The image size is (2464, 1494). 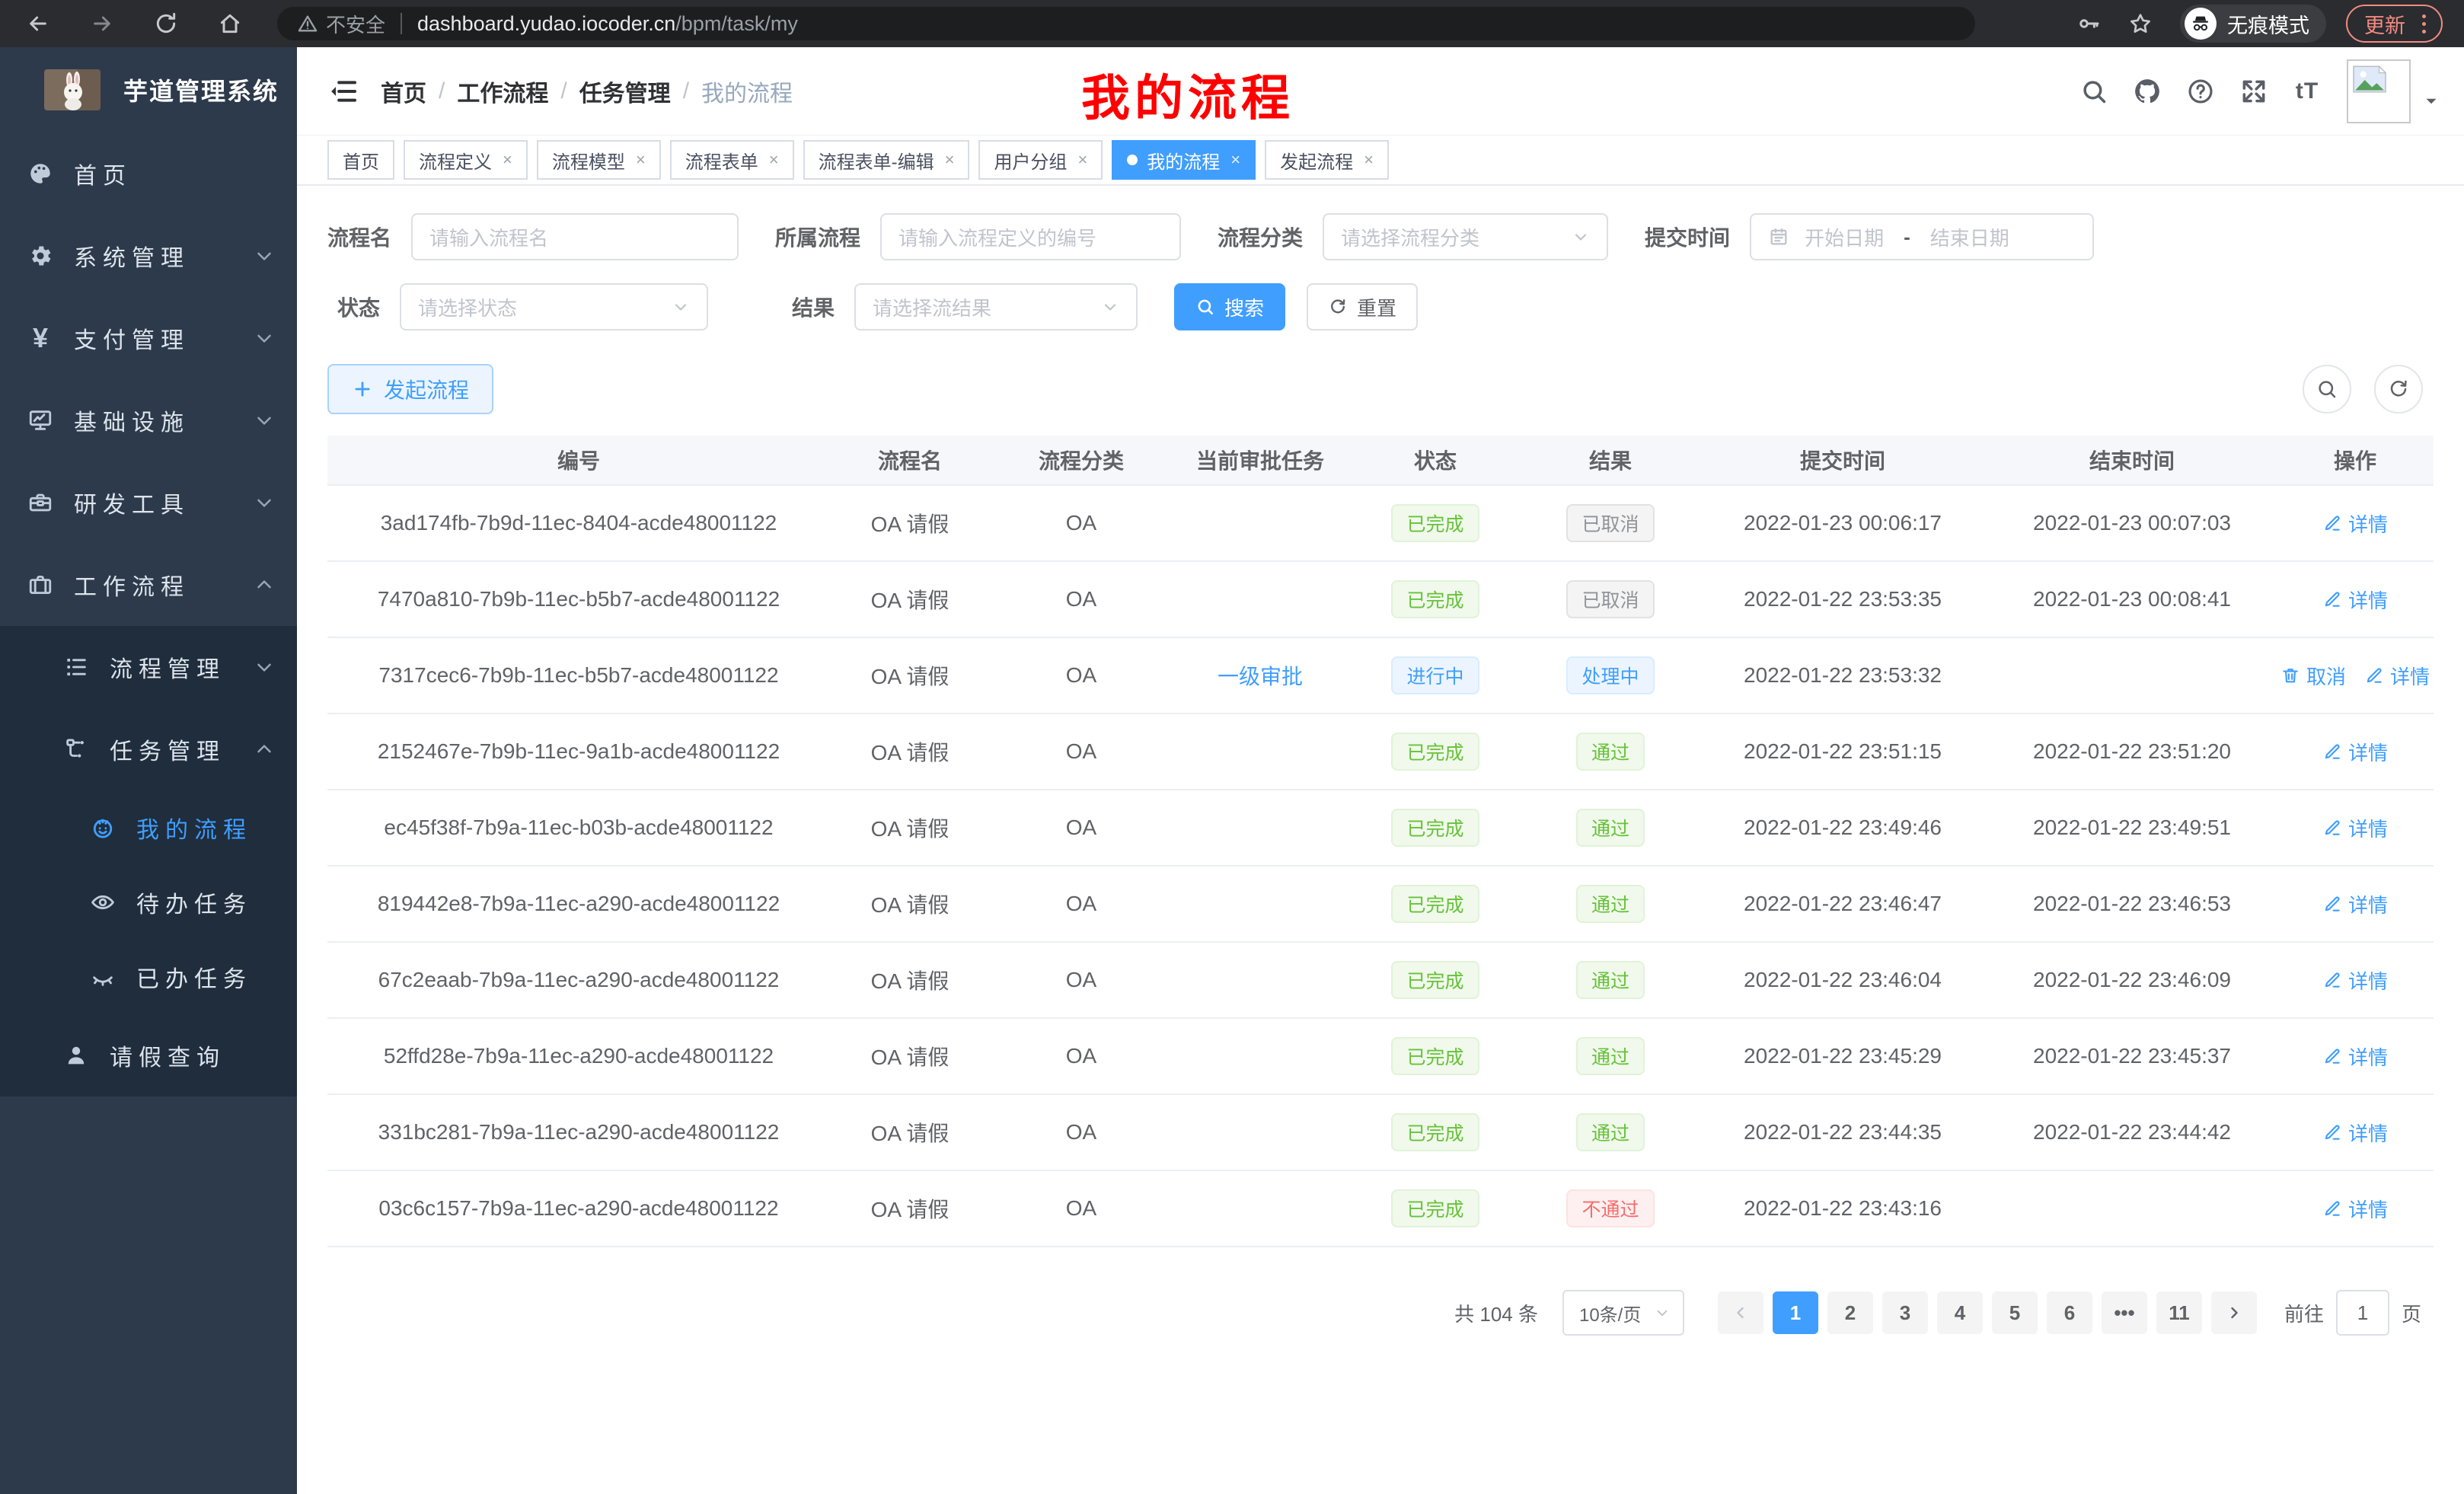 What do you see at coordinates (2140, 23) in the screenshot?
I see `bookmark-star-icon` at bounding box center [2140, 23].